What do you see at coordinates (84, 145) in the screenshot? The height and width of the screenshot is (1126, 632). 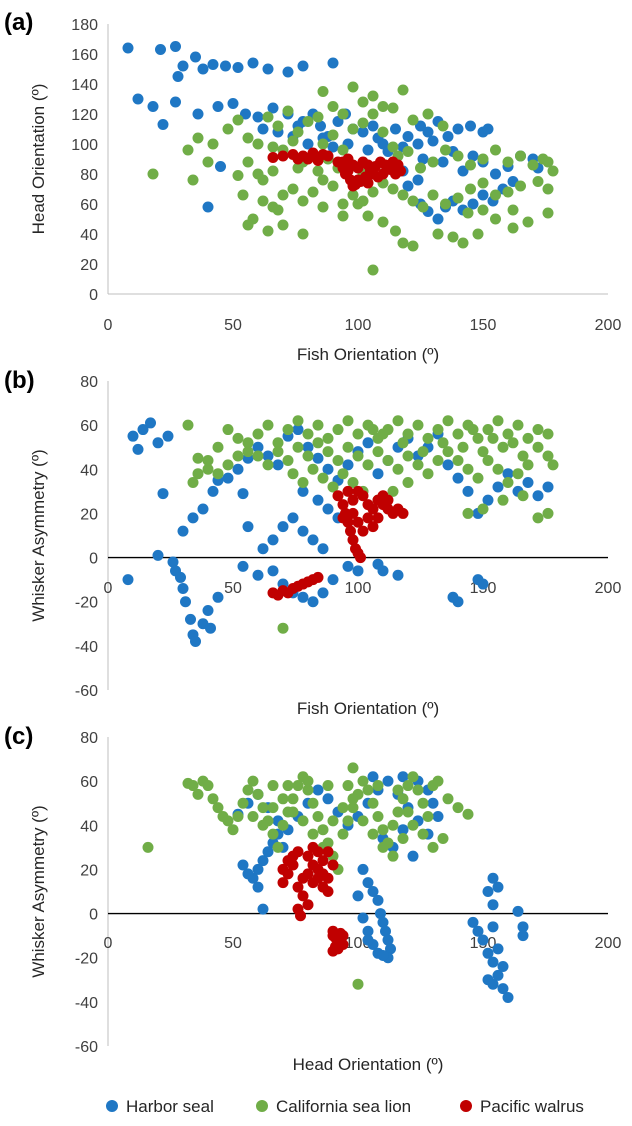 I see `y-tick-label: 100` at bounding box center [84, 145].